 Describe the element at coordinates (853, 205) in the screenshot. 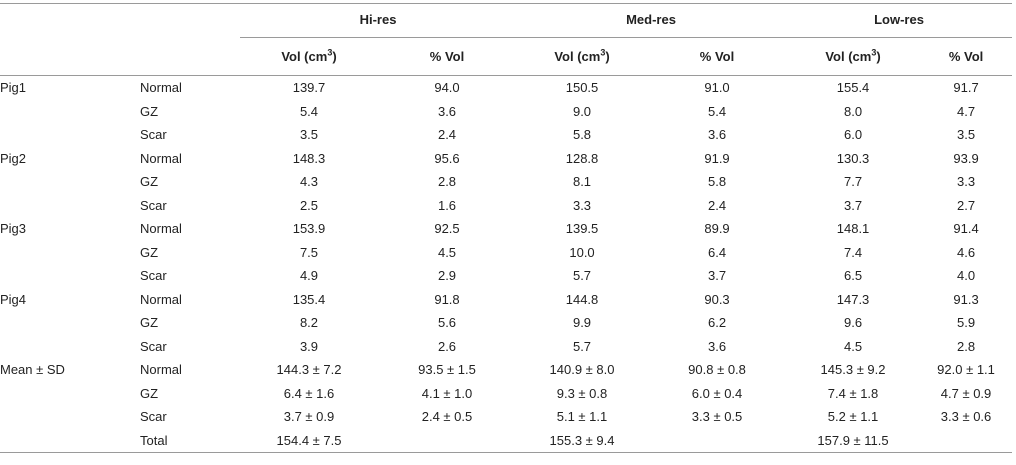

I see `cell-vol: 3.7` at that location.